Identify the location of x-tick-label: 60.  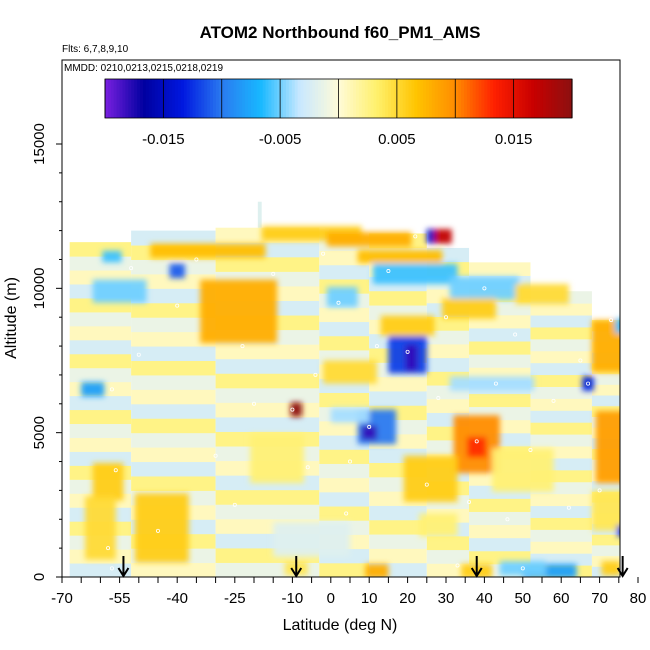
(561, 598).